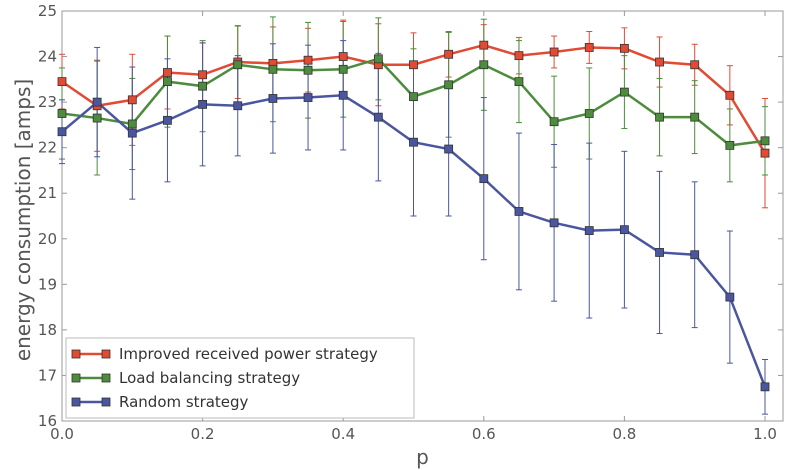  I want to click on y-tick-label: 22, so click(47, 148).